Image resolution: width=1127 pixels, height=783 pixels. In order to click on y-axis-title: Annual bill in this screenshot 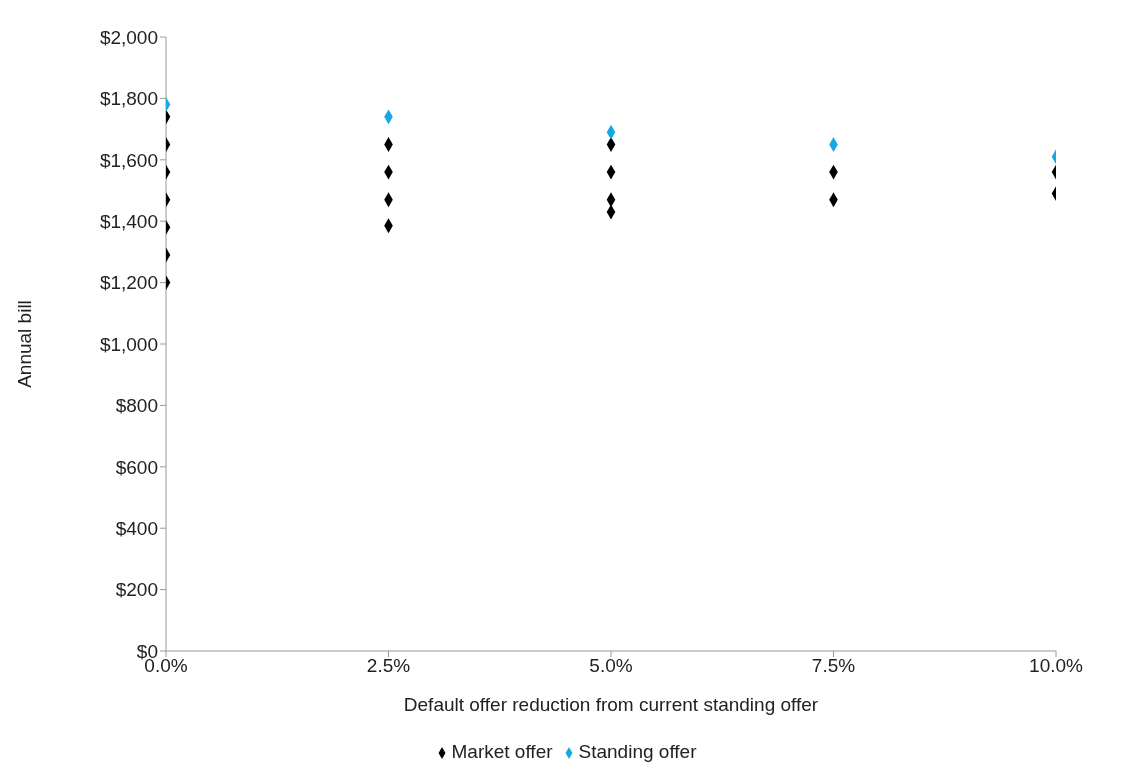, I will do `click(24, 344)`.